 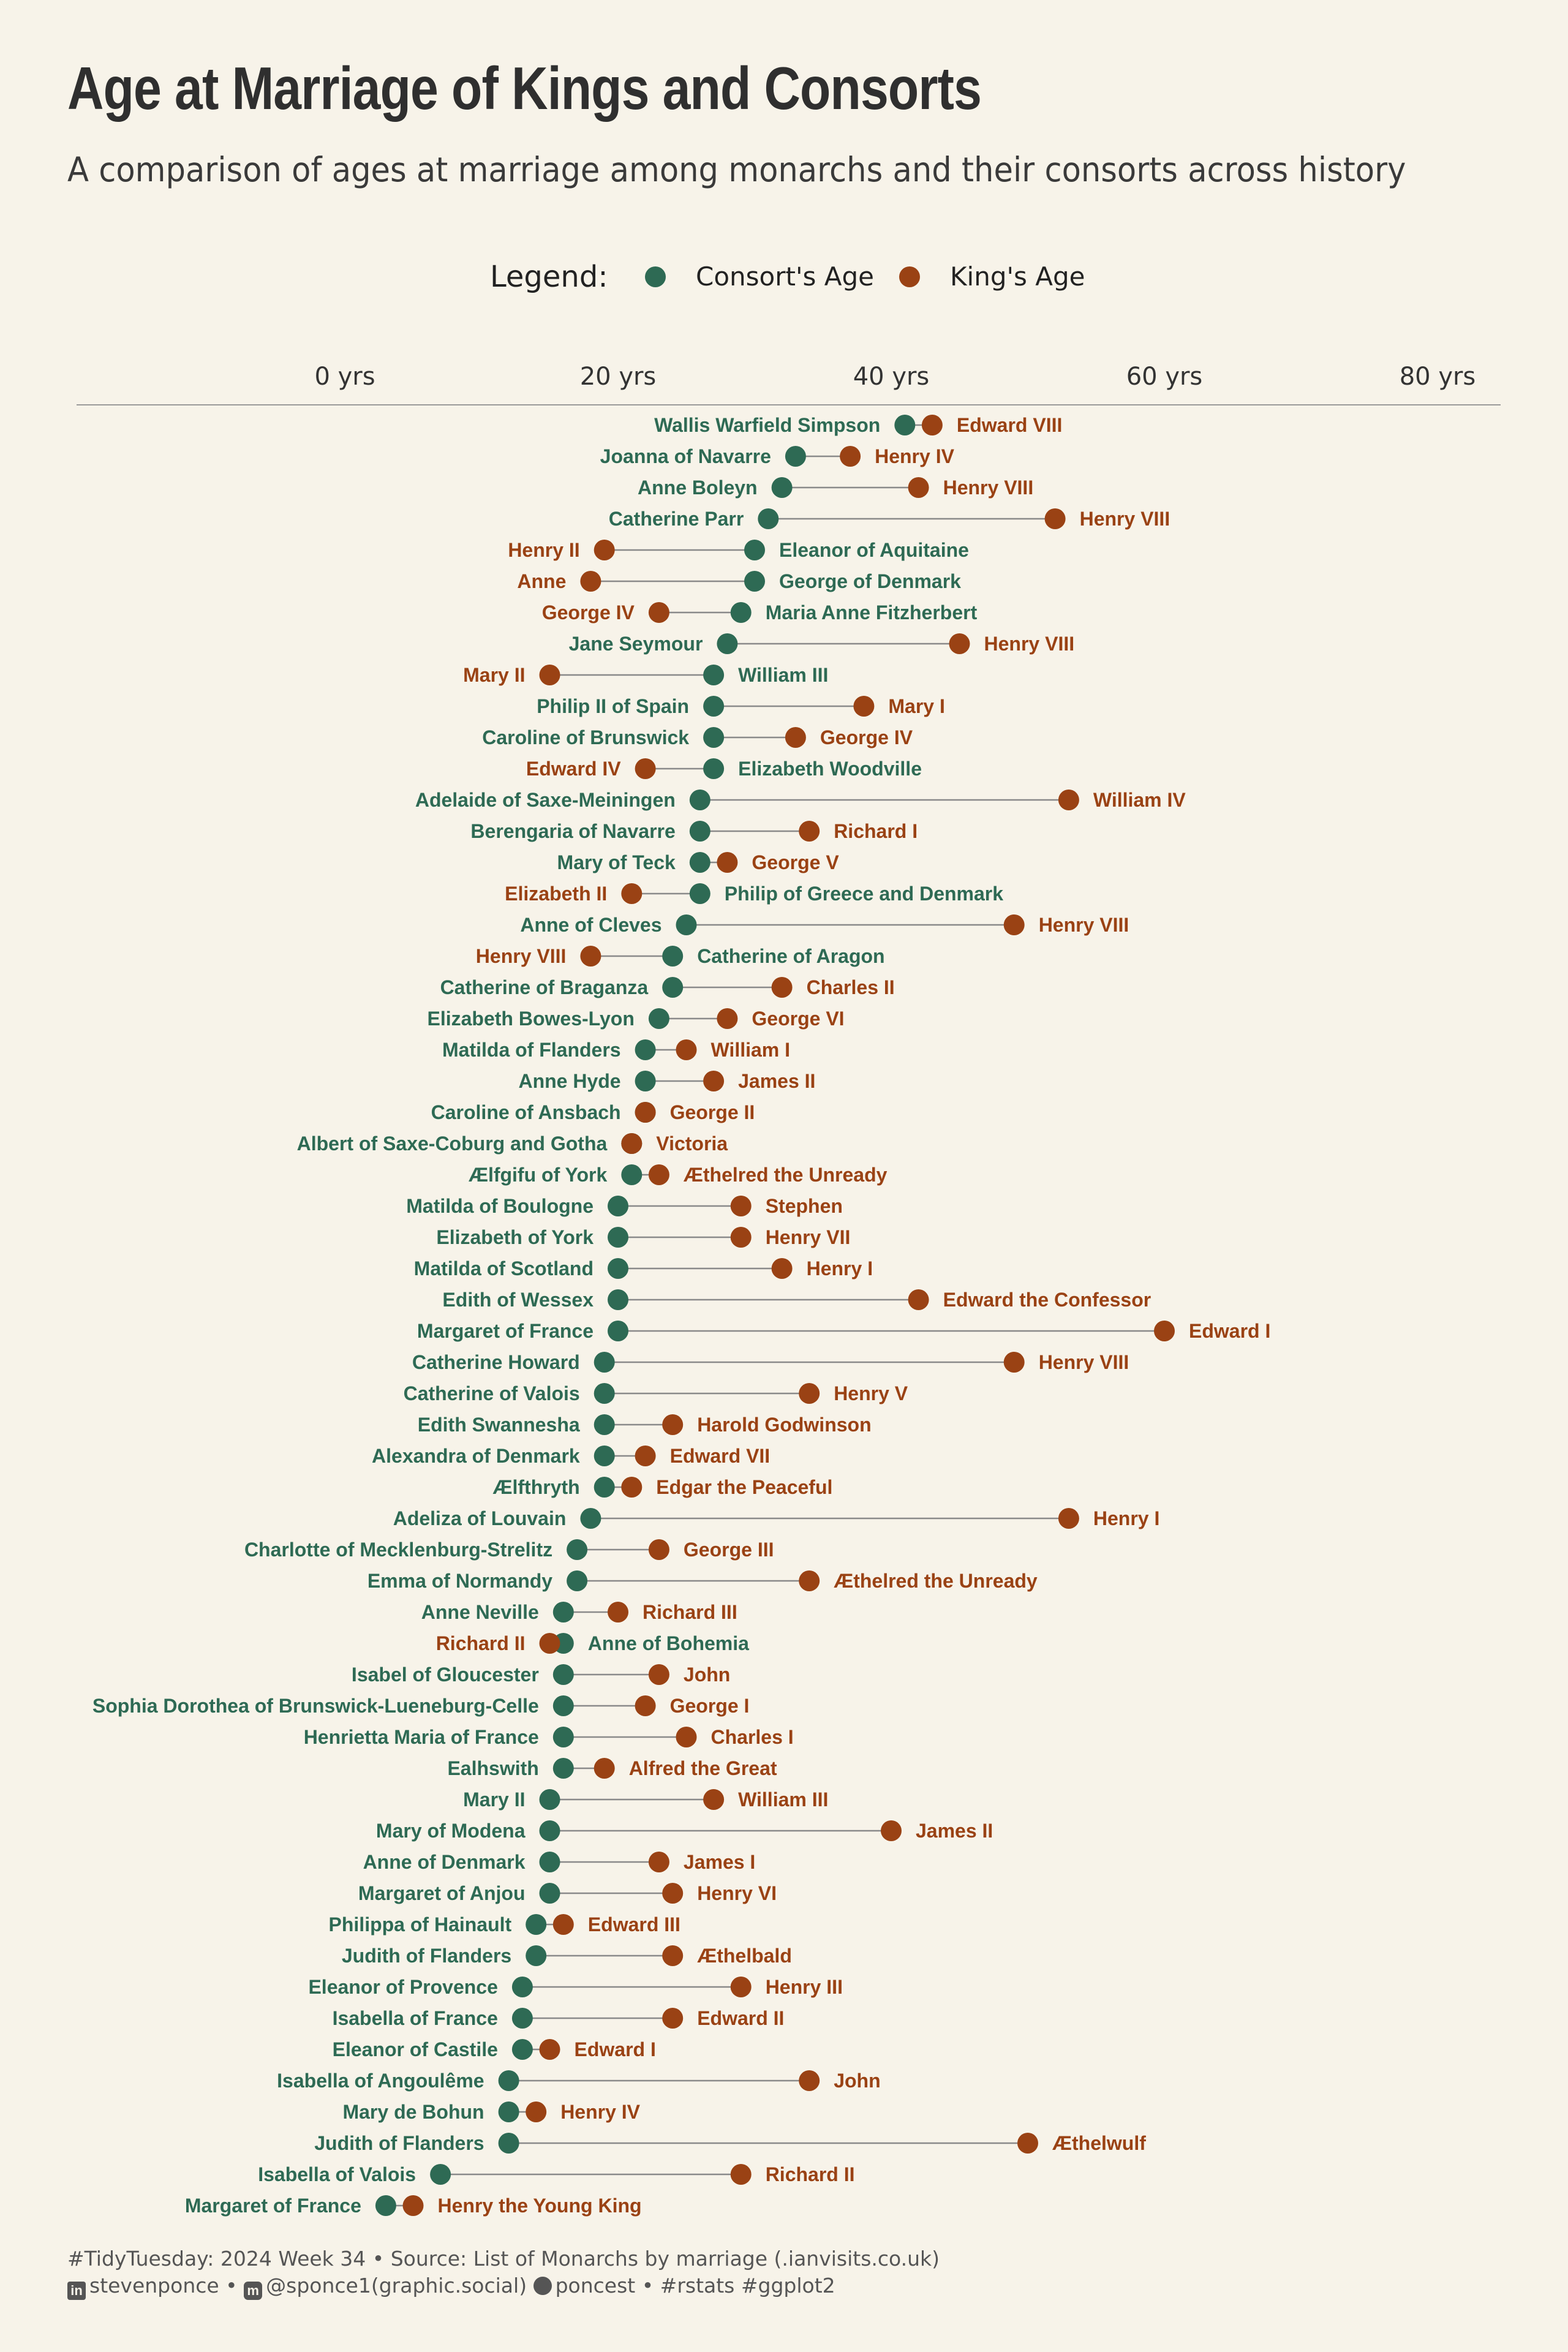 I want to click on king-name-label: Richard I, so click(x=876, y=831).